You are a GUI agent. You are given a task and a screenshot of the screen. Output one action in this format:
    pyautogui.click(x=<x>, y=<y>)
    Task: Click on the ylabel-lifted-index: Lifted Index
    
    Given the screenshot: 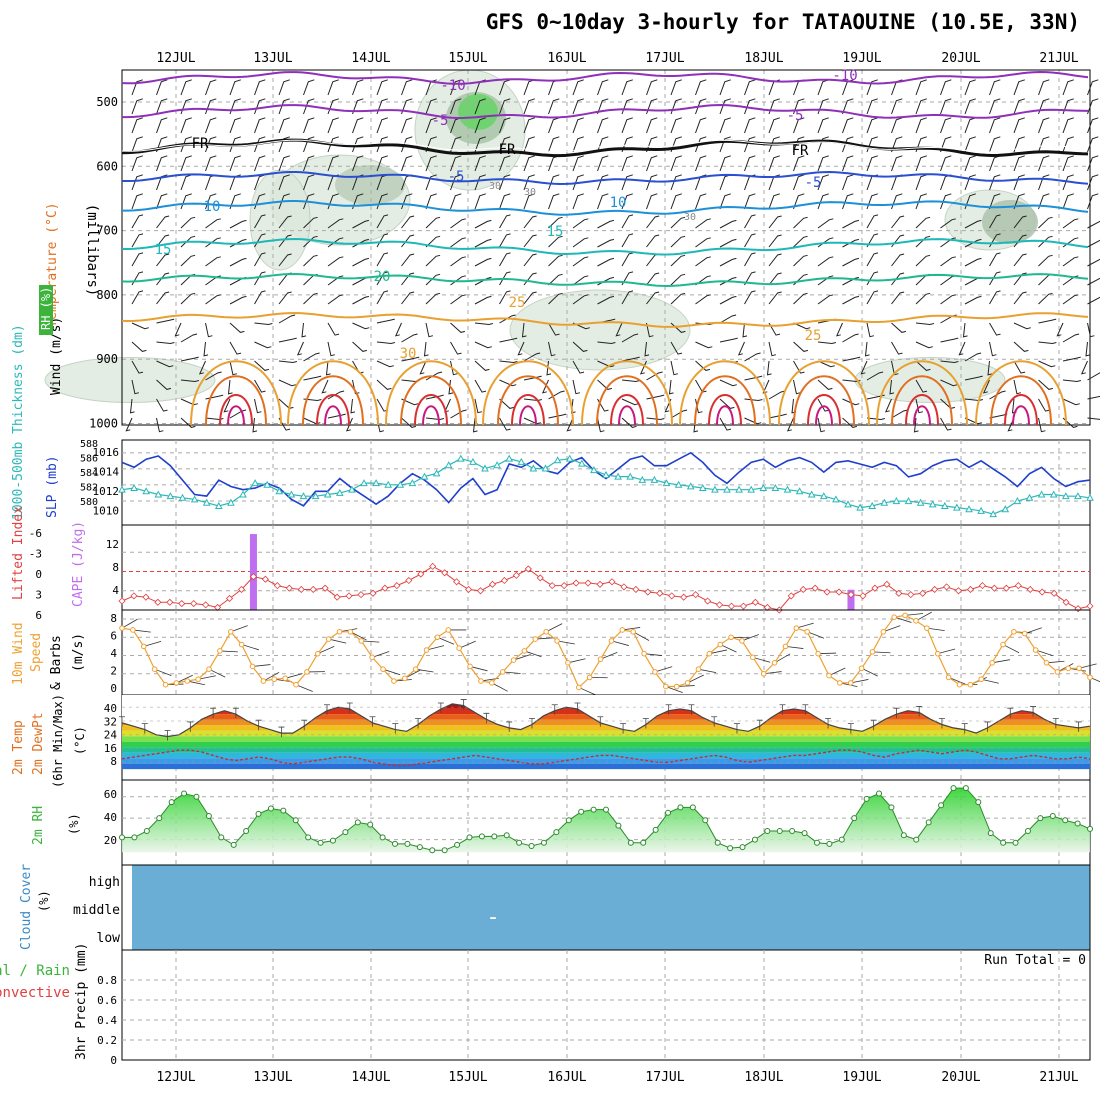 What is the action you would take?
    pyautogui.click(x=18, y=553)
    